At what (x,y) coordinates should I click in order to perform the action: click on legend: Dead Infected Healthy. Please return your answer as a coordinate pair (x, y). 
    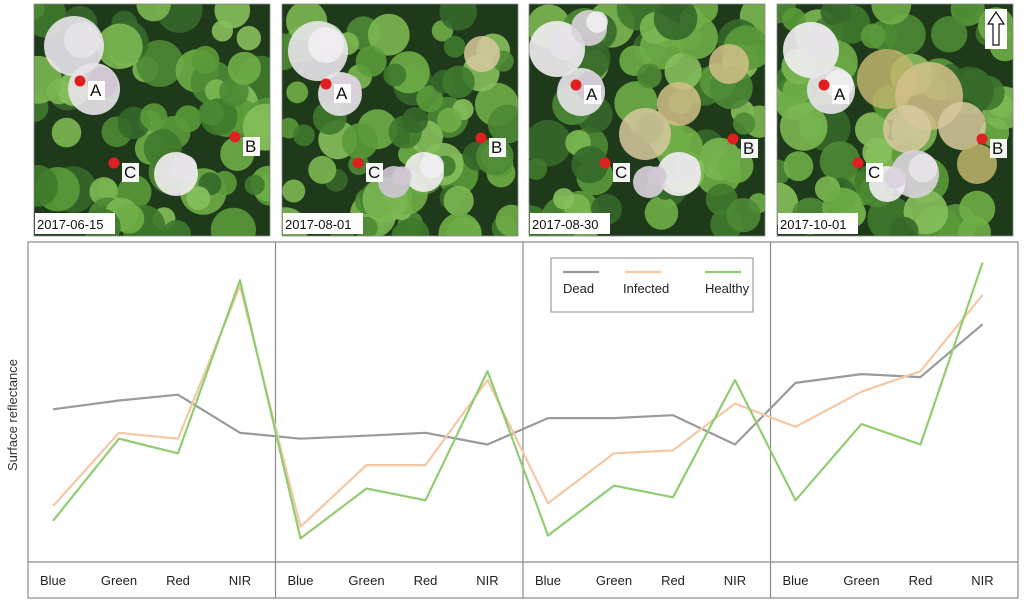
    Looking at the image, I should click on (652, 285).